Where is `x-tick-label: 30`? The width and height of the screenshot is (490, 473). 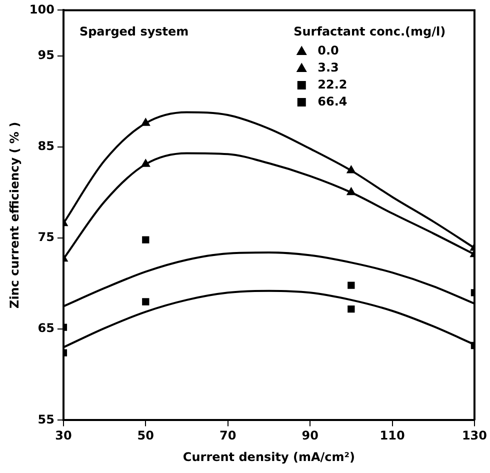 x-tick-label: 30 is located at coordinates (63, 435).